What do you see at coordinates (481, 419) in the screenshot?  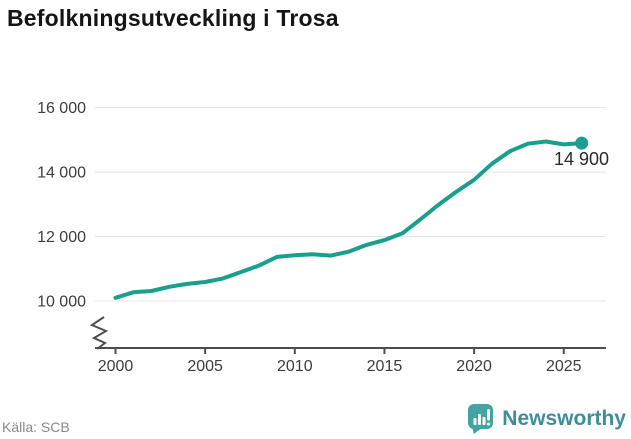 I see `newsworthy-chart-bubble-icon` at bounding box center [481, 419].